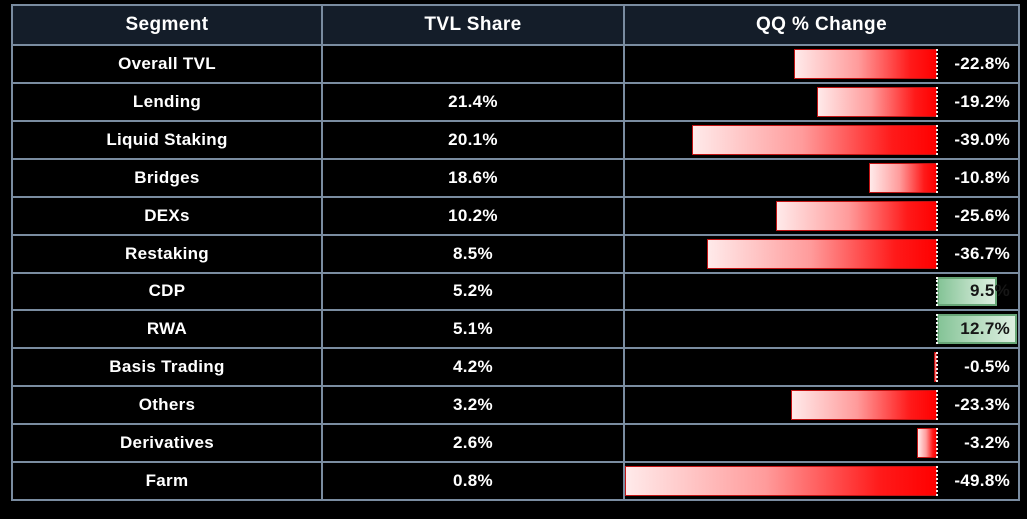 The height and width of the screenshot is (519, 1027). I want to click on tvl-share-cell: 4.2%, so click(474, 367).